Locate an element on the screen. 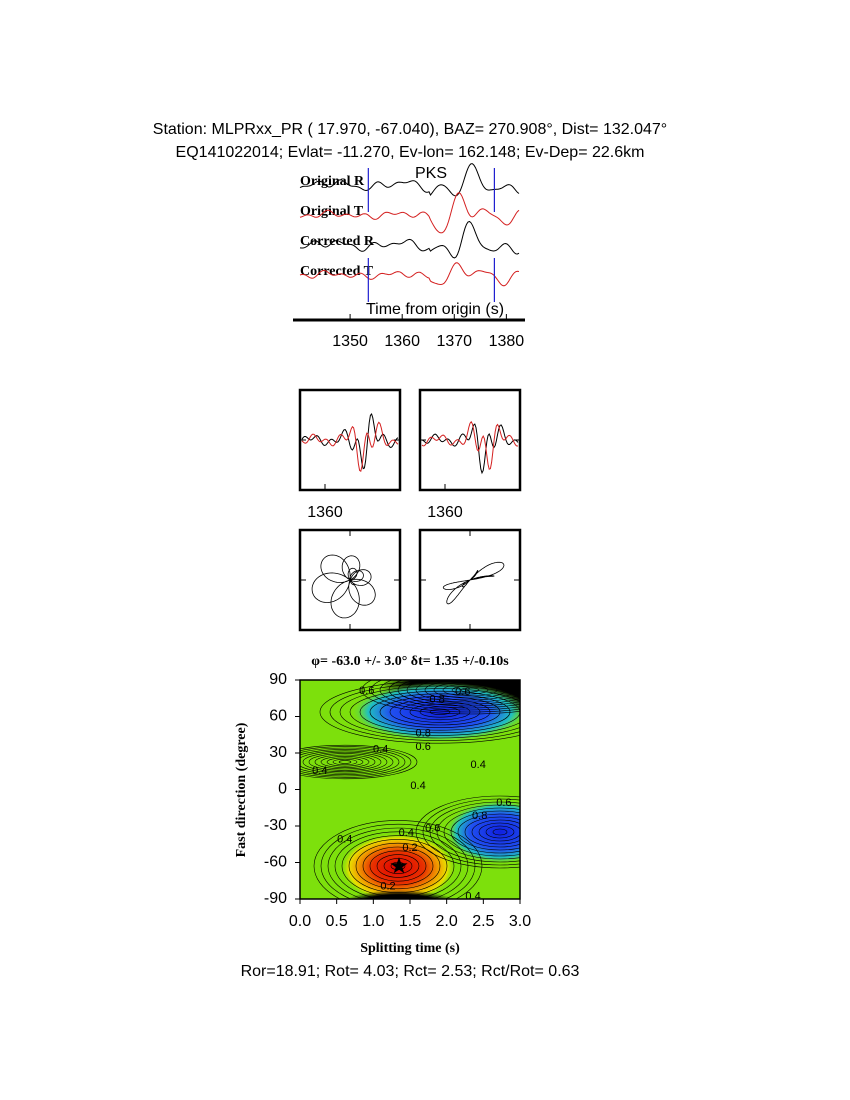 The height and width of the screenshot is (1100, 850). contour-lines is located at coordinates (410, 789).